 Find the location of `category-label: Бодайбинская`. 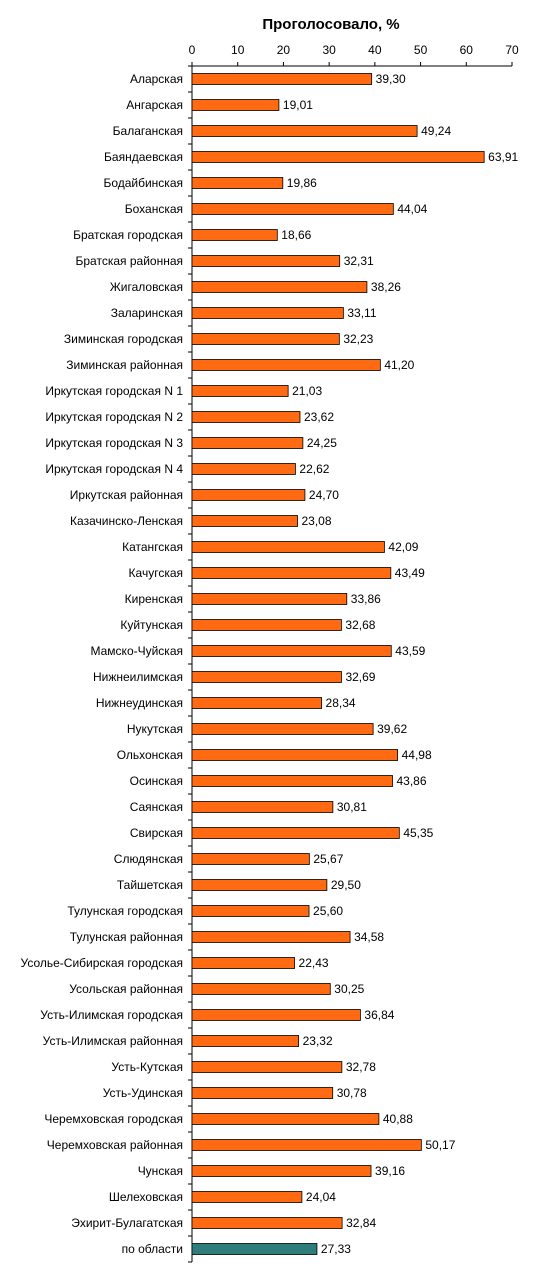

category-label: Бодайбинская is located at coordinates (143, 183).